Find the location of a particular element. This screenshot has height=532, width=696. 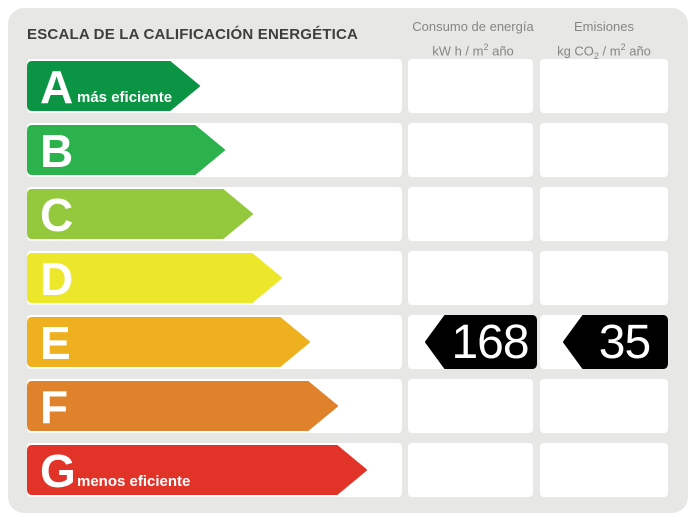

rating-arrow-f: F is located at coordinates (182, 407).